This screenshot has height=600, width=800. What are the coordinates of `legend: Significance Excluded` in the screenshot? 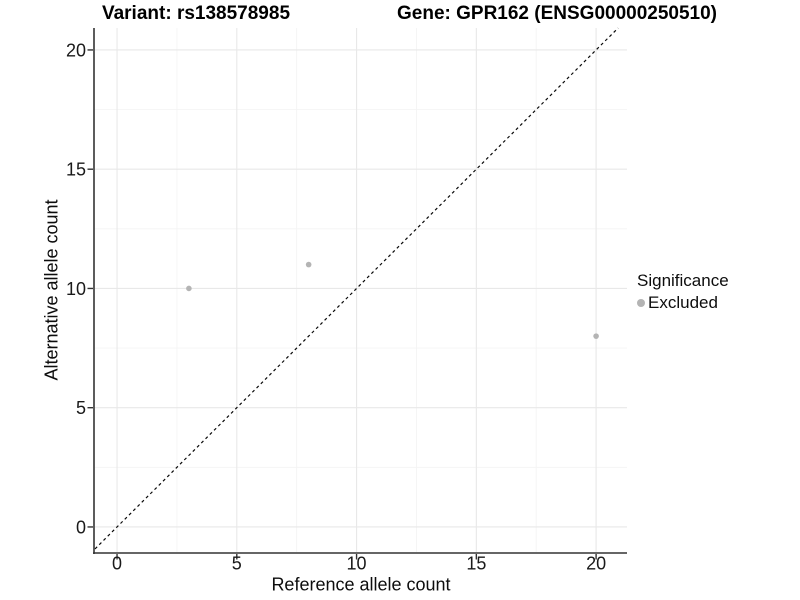 It's located at (683, 291).